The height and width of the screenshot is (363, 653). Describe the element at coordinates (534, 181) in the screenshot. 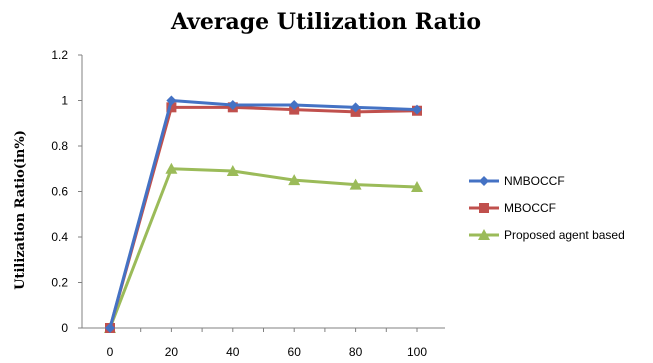

I see `legend-label: NMBOCCF` at that location.